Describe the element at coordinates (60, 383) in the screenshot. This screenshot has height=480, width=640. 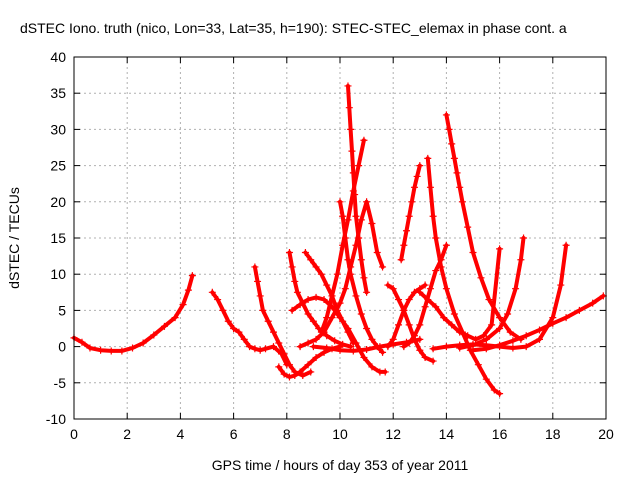
I see `y-tick-label: -5` at that location.